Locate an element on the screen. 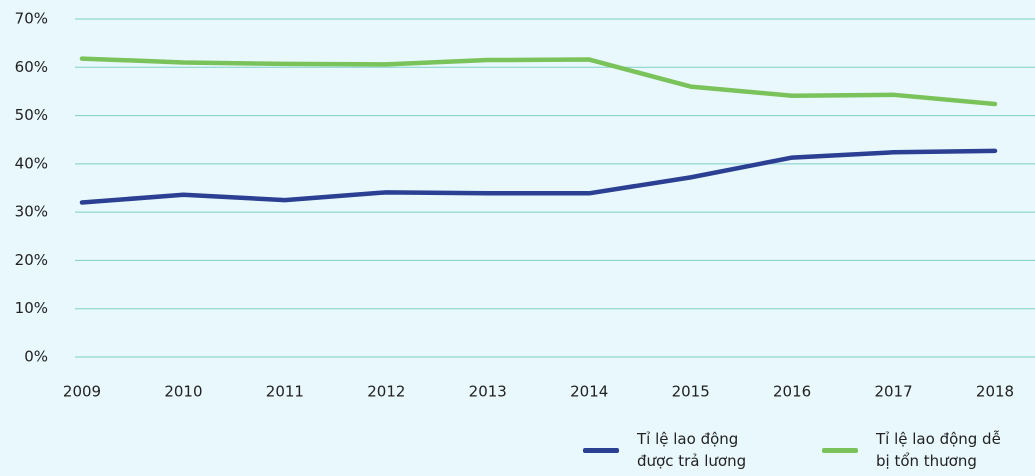 The height and width of the screenshot is (476, 1035). y-tick-label: 40% is located at coordinates (31, 163).